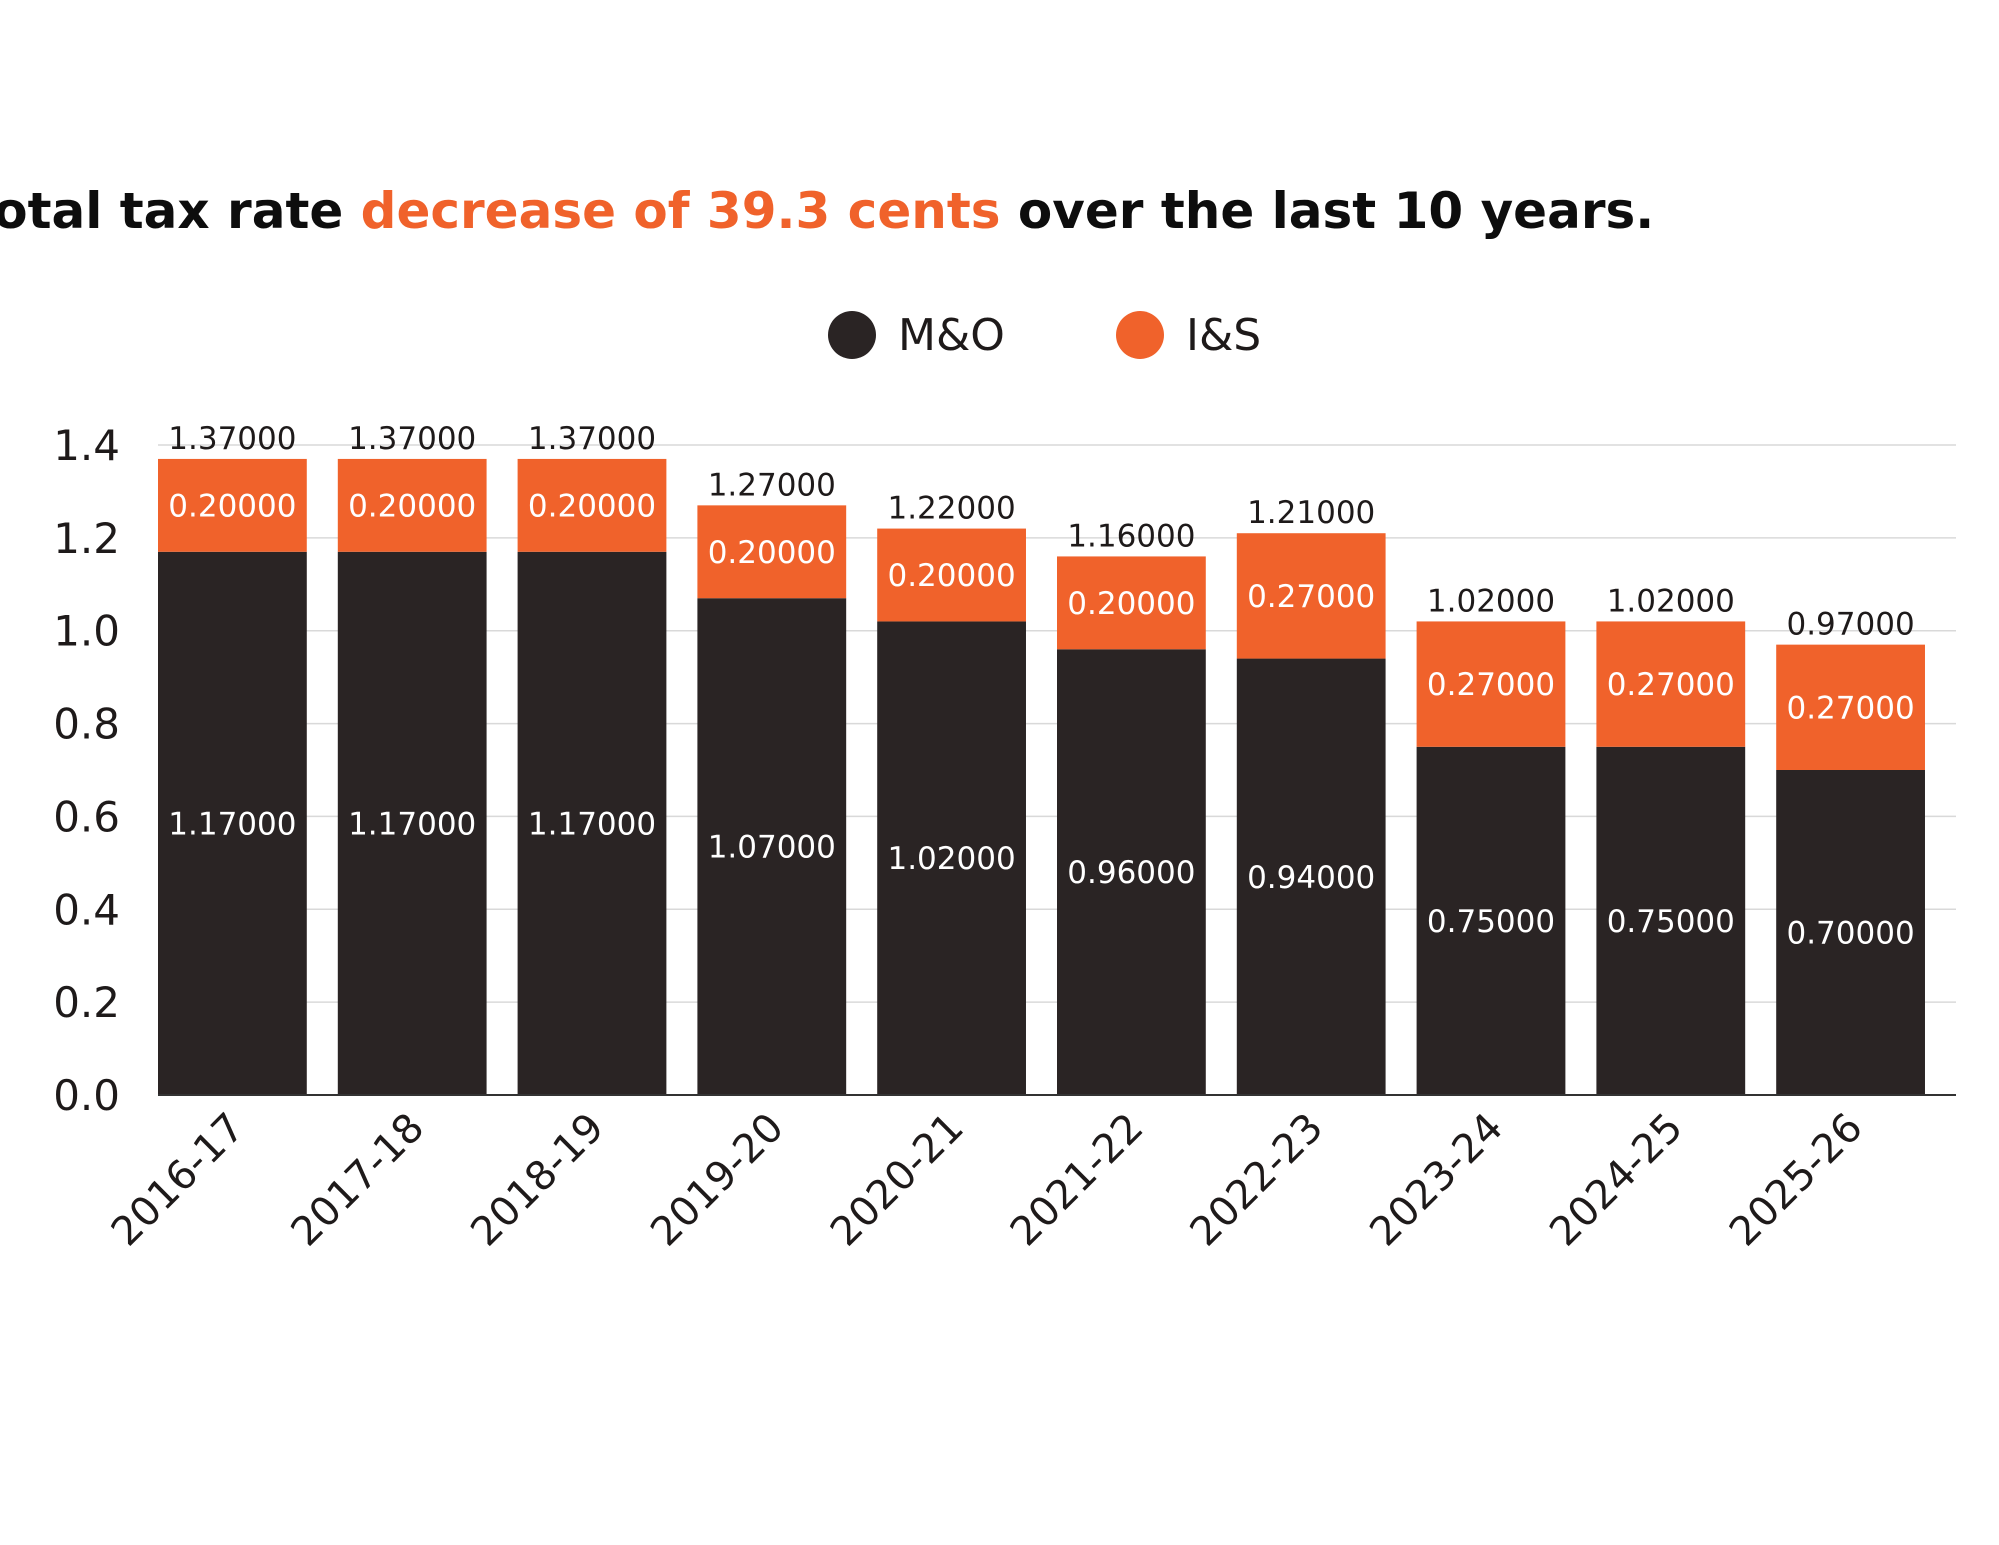  Describe the element at coordinates (537, 1180) in the screenshot. I see `x-tick-label: 2018-19` at that location.